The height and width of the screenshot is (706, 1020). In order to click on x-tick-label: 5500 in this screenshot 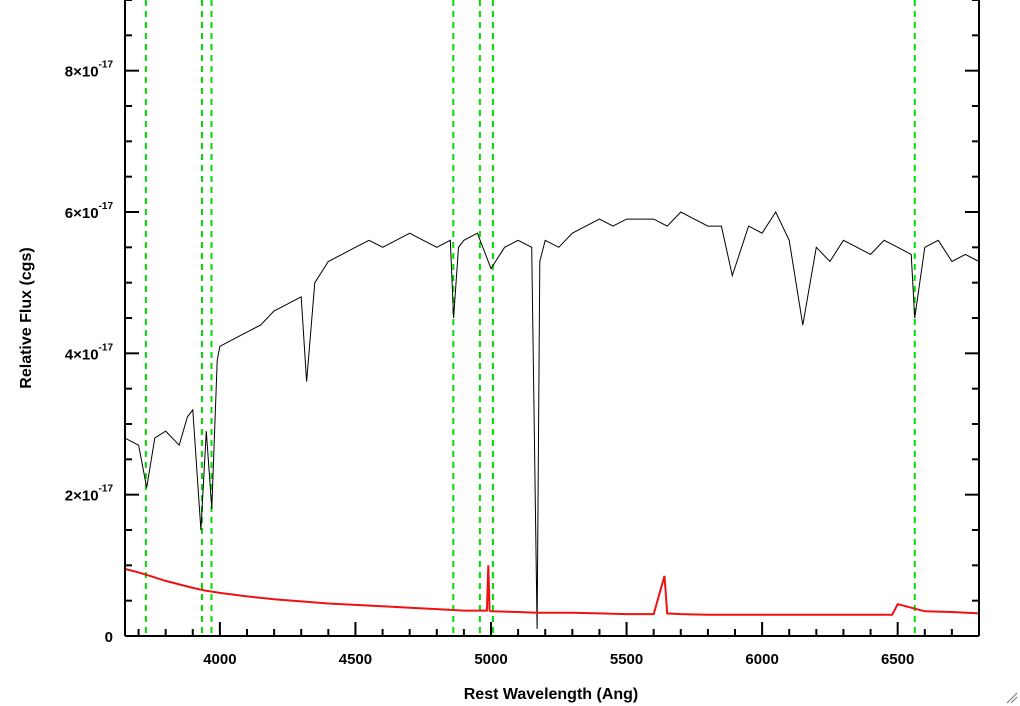, I will do `click(626, 659)`.